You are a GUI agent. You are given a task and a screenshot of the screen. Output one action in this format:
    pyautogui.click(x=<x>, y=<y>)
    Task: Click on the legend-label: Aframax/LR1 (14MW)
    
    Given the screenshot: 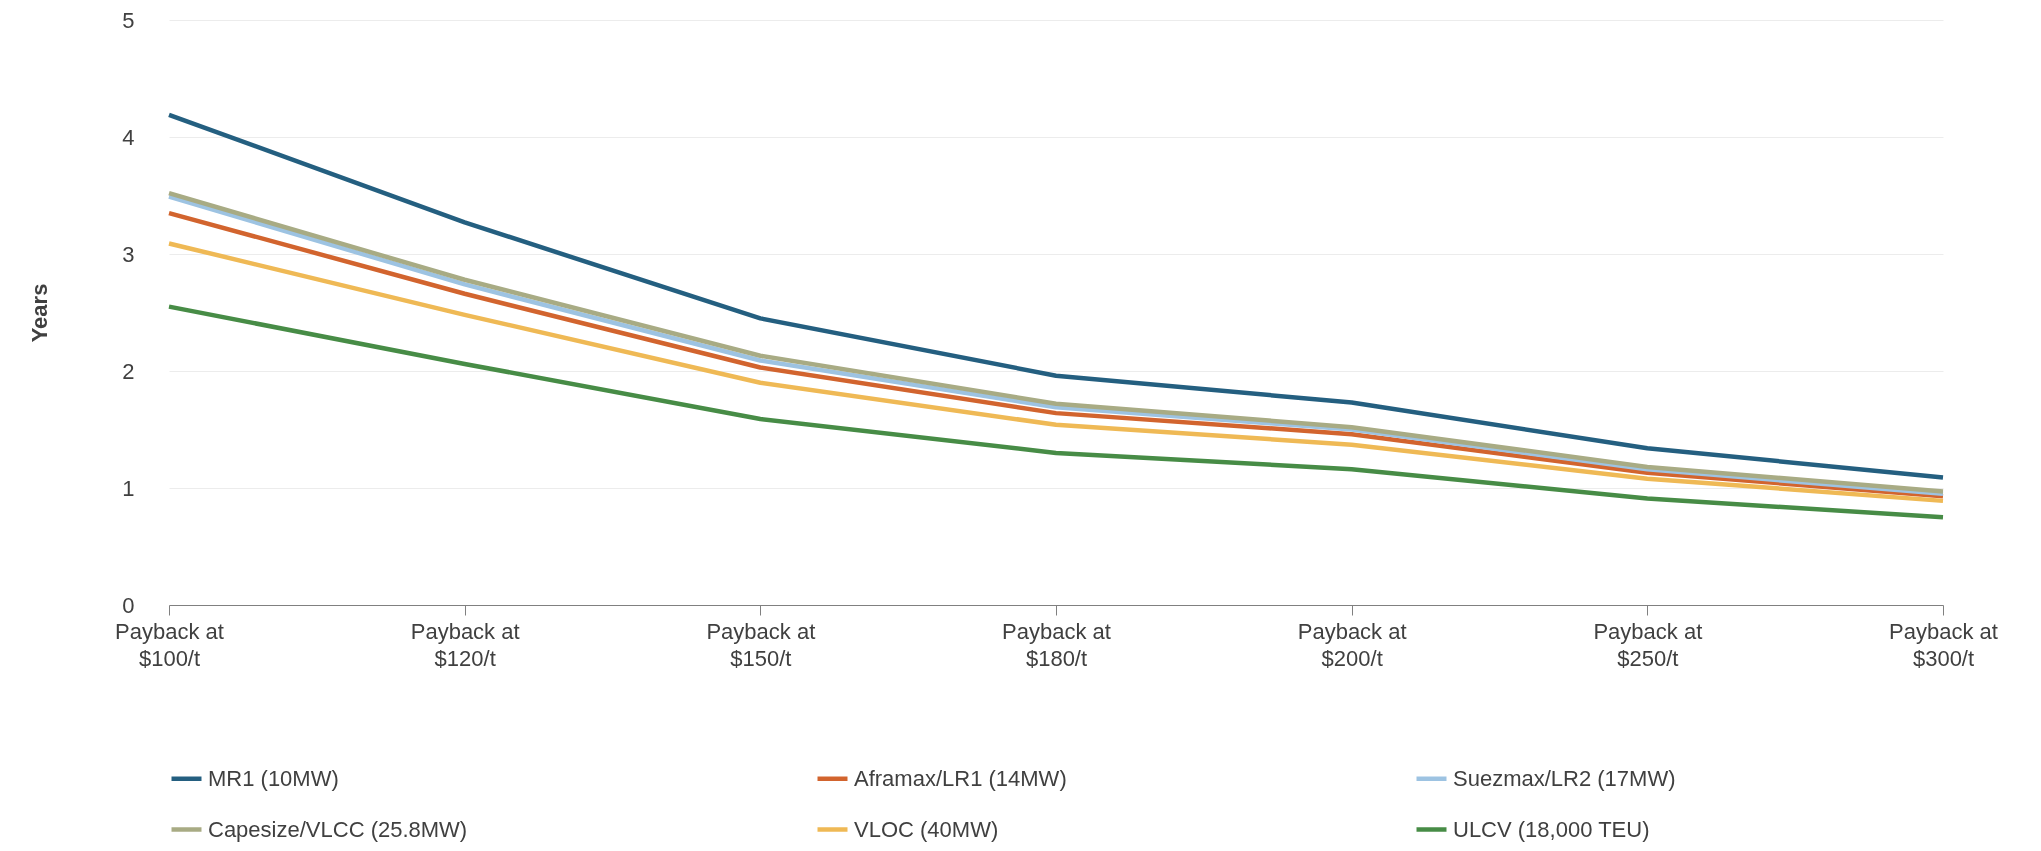 What is the action you would take?
    pyautogui.click(x=960, y=778)
    